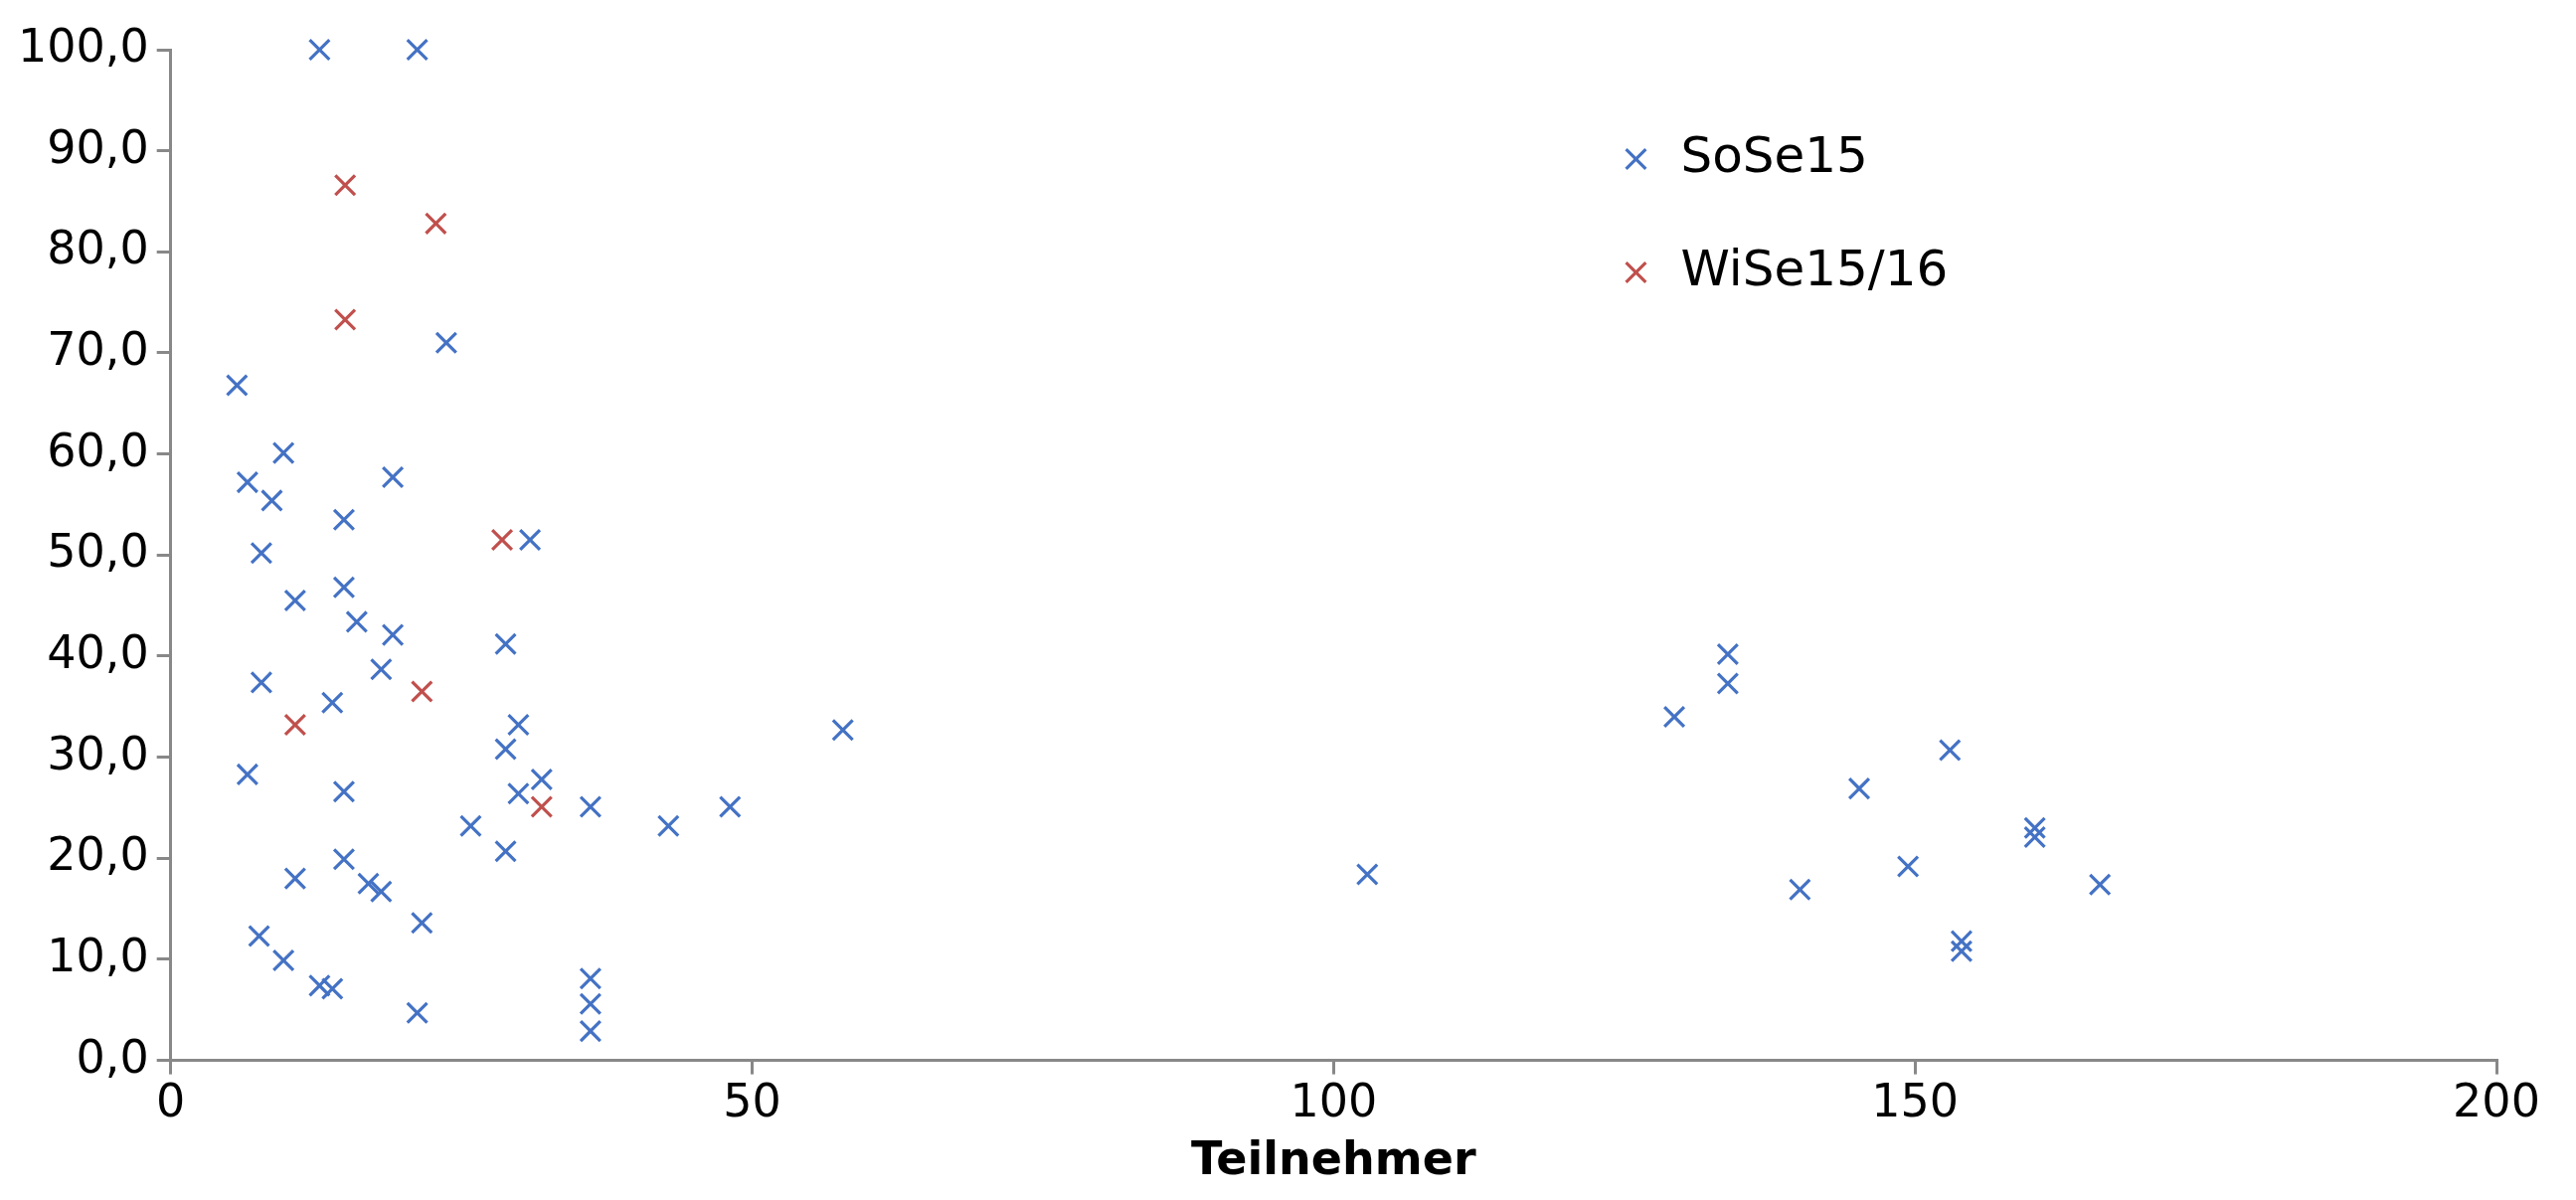 This screenshot has height=1200, width=2576. What do you see at coordinates (2496, 1101) in the screenshot?
I see `x-tick-label: 200` at bounding box center [2496, 1101].